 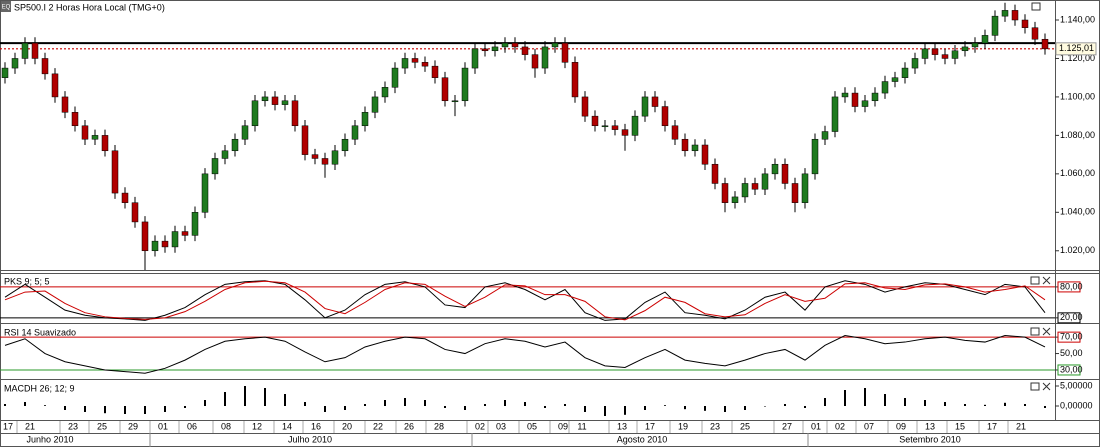 I want to click on y-tick-label: 0,00000, so click(x=1076, y=405).